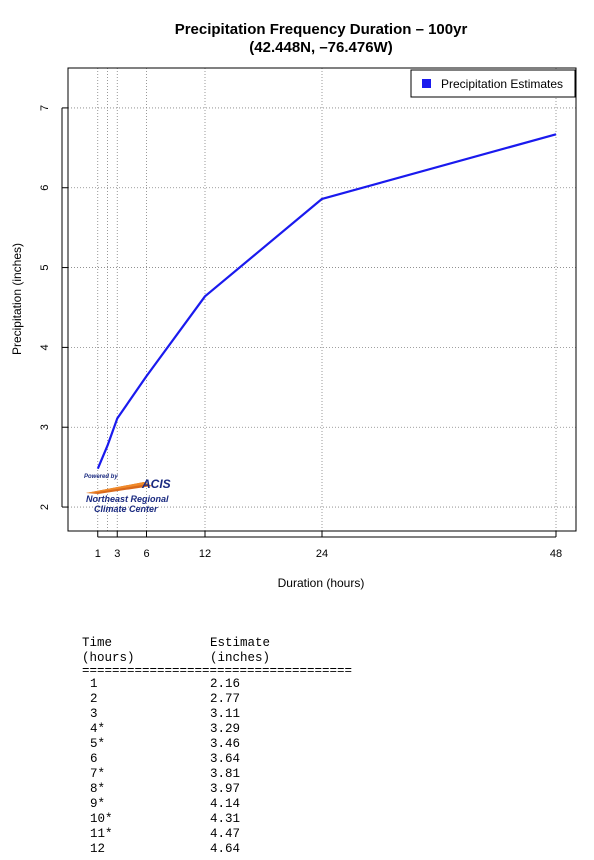 Image resolution: width=594 pixels, height=860 pixels. Describe the element at coordinates (225, 699) in the screenshot. I see `estimate-cell: 2.77` at that location.